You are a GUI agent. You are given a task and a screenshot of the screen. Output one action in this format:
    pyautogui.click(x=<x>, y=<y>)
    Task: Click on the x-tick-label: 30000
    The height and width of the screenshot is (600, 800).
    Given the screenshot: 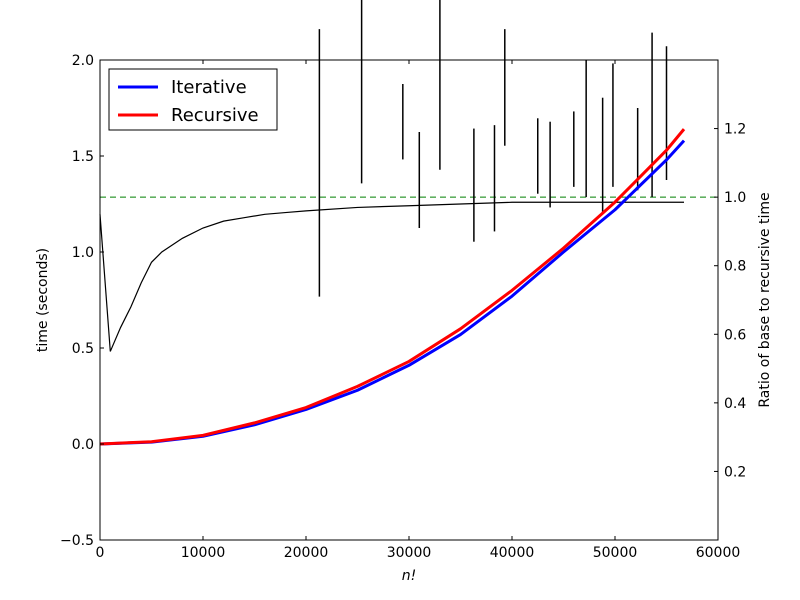 What is the action you would take?
    pyautogui.click(x=409, y=553)
    